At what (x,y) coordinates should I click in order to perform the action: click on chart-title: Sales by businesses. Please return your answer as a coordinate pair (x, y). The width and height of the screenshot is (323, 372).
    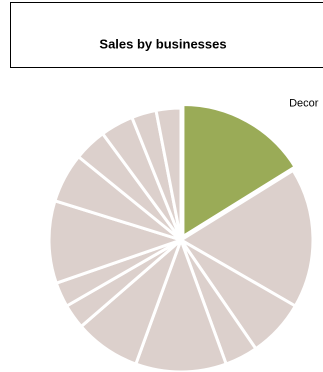
    Looking at the image, I should click on (162, 43).